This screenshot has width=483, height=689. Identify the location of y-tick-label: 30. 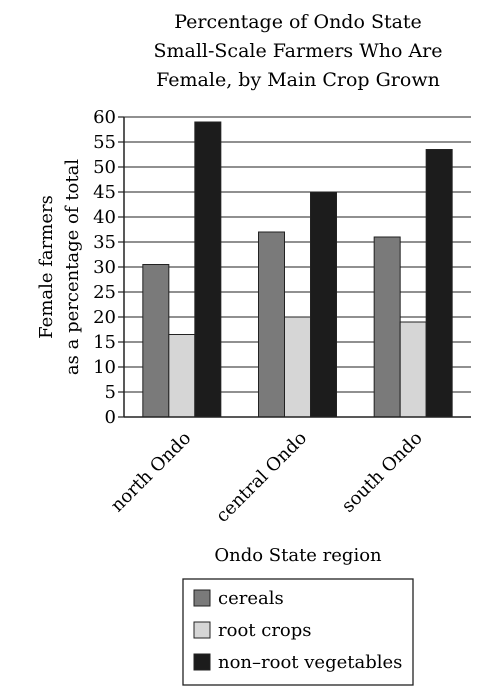
(104, 267).